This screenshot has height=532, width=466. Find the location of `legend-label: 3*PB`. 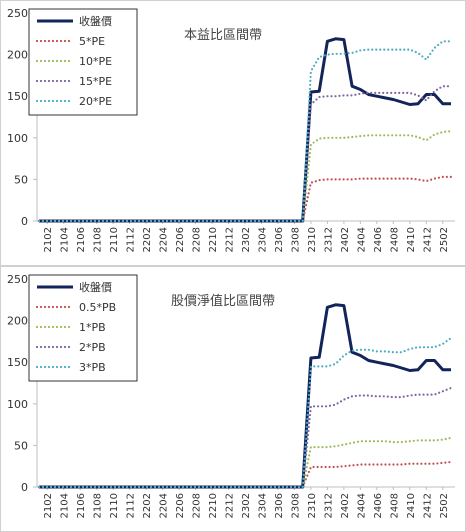

legend-label: 3*PB is located at coordinates (92, 367).